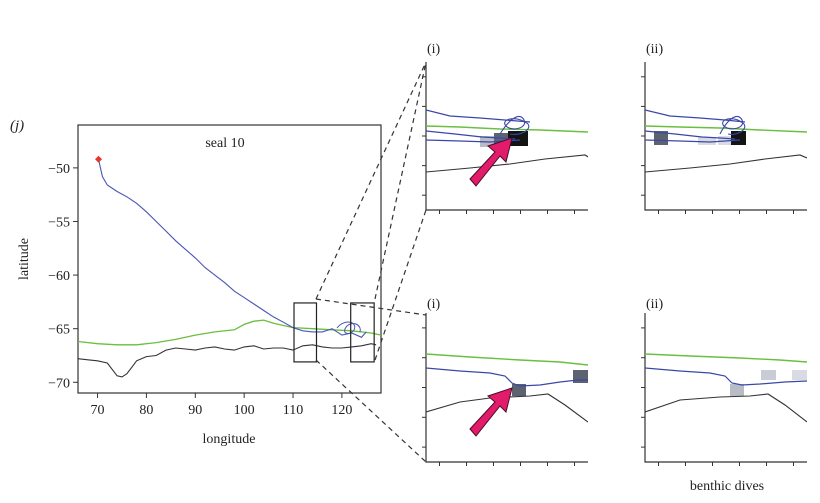 The width and height of the screenshot is (820, 503). What do you see at coordinates (59, 383) in the screenshot?
I see `y-tick-label: −70` at bounding box center [59, 383].